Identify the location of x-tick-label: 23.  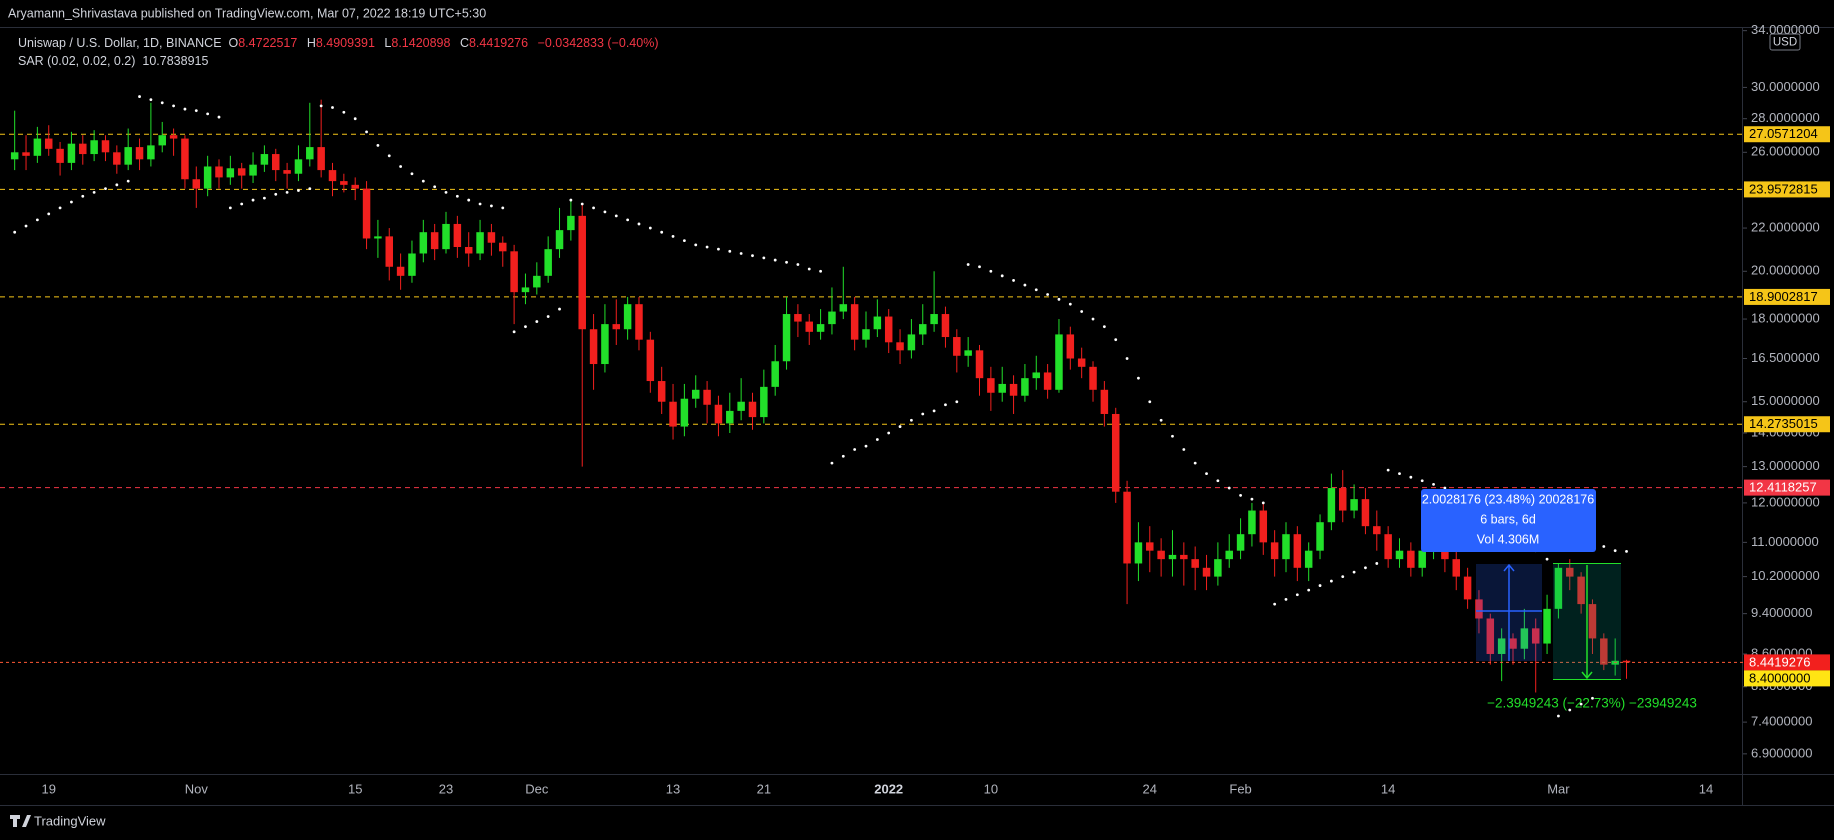
(446, 788).